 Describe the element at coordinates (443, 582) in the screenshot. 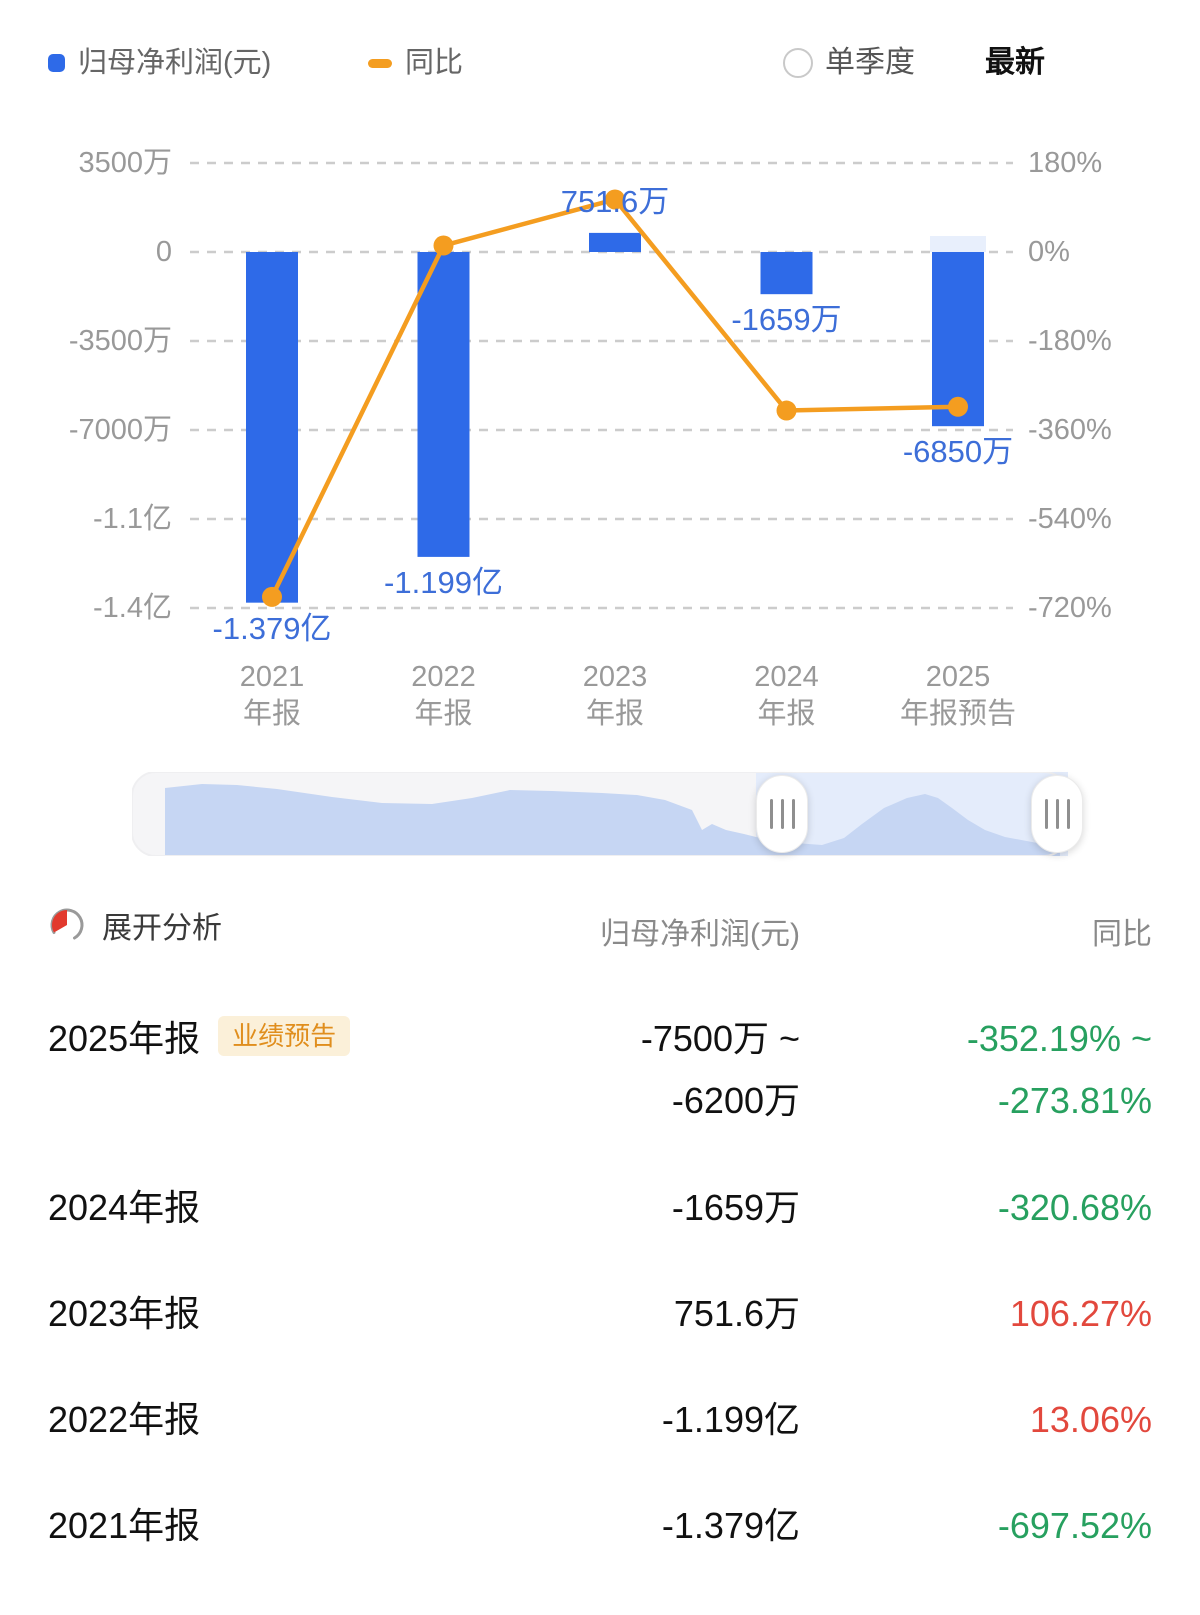

I see `bar-value-label: -1.199亿` at that location.